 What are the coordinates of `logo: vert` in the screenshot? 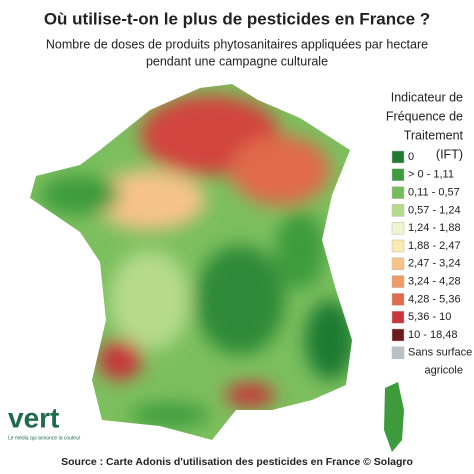 It's located at (33, 417).